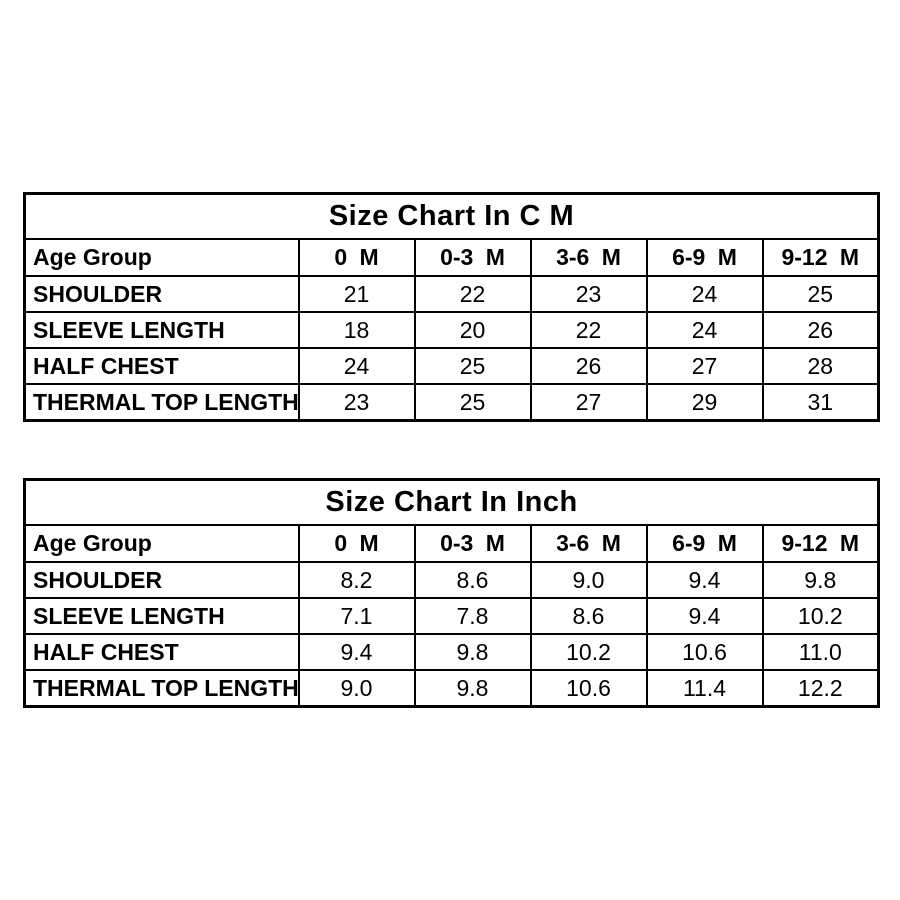 The height and width of the screenshot is (900, 900). Describe the element at coordinates (356, 330) in the screenshot. I see `table-cell: 18` at that location.